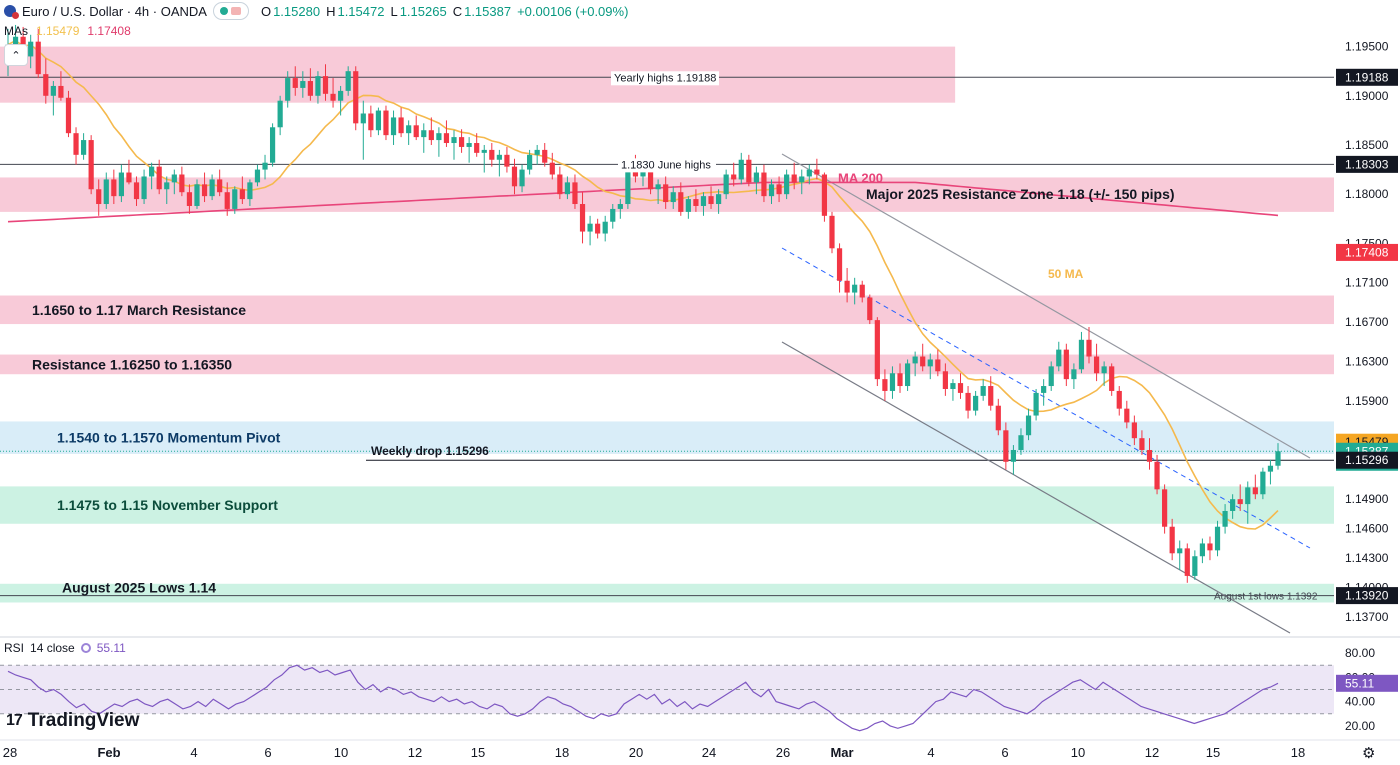 This screenshot has height=765, width=1400. Describe the element at coordinates (224, 11) in the screenshot. I see `market-open-icon` at that location.